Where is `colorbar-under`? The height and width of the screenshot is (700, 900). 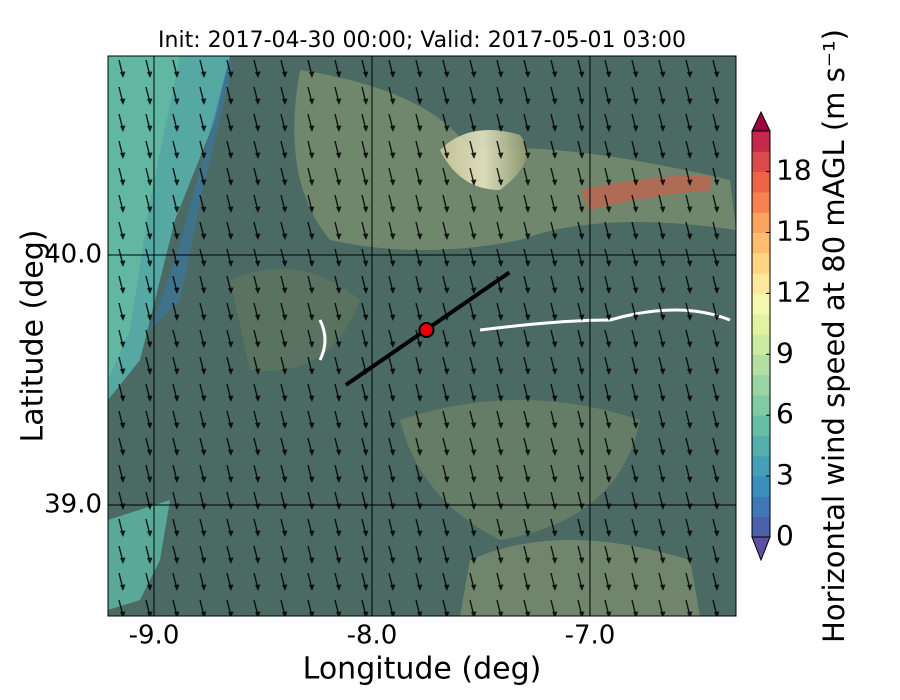
colorbar-under is located at coordinates (761, 549).